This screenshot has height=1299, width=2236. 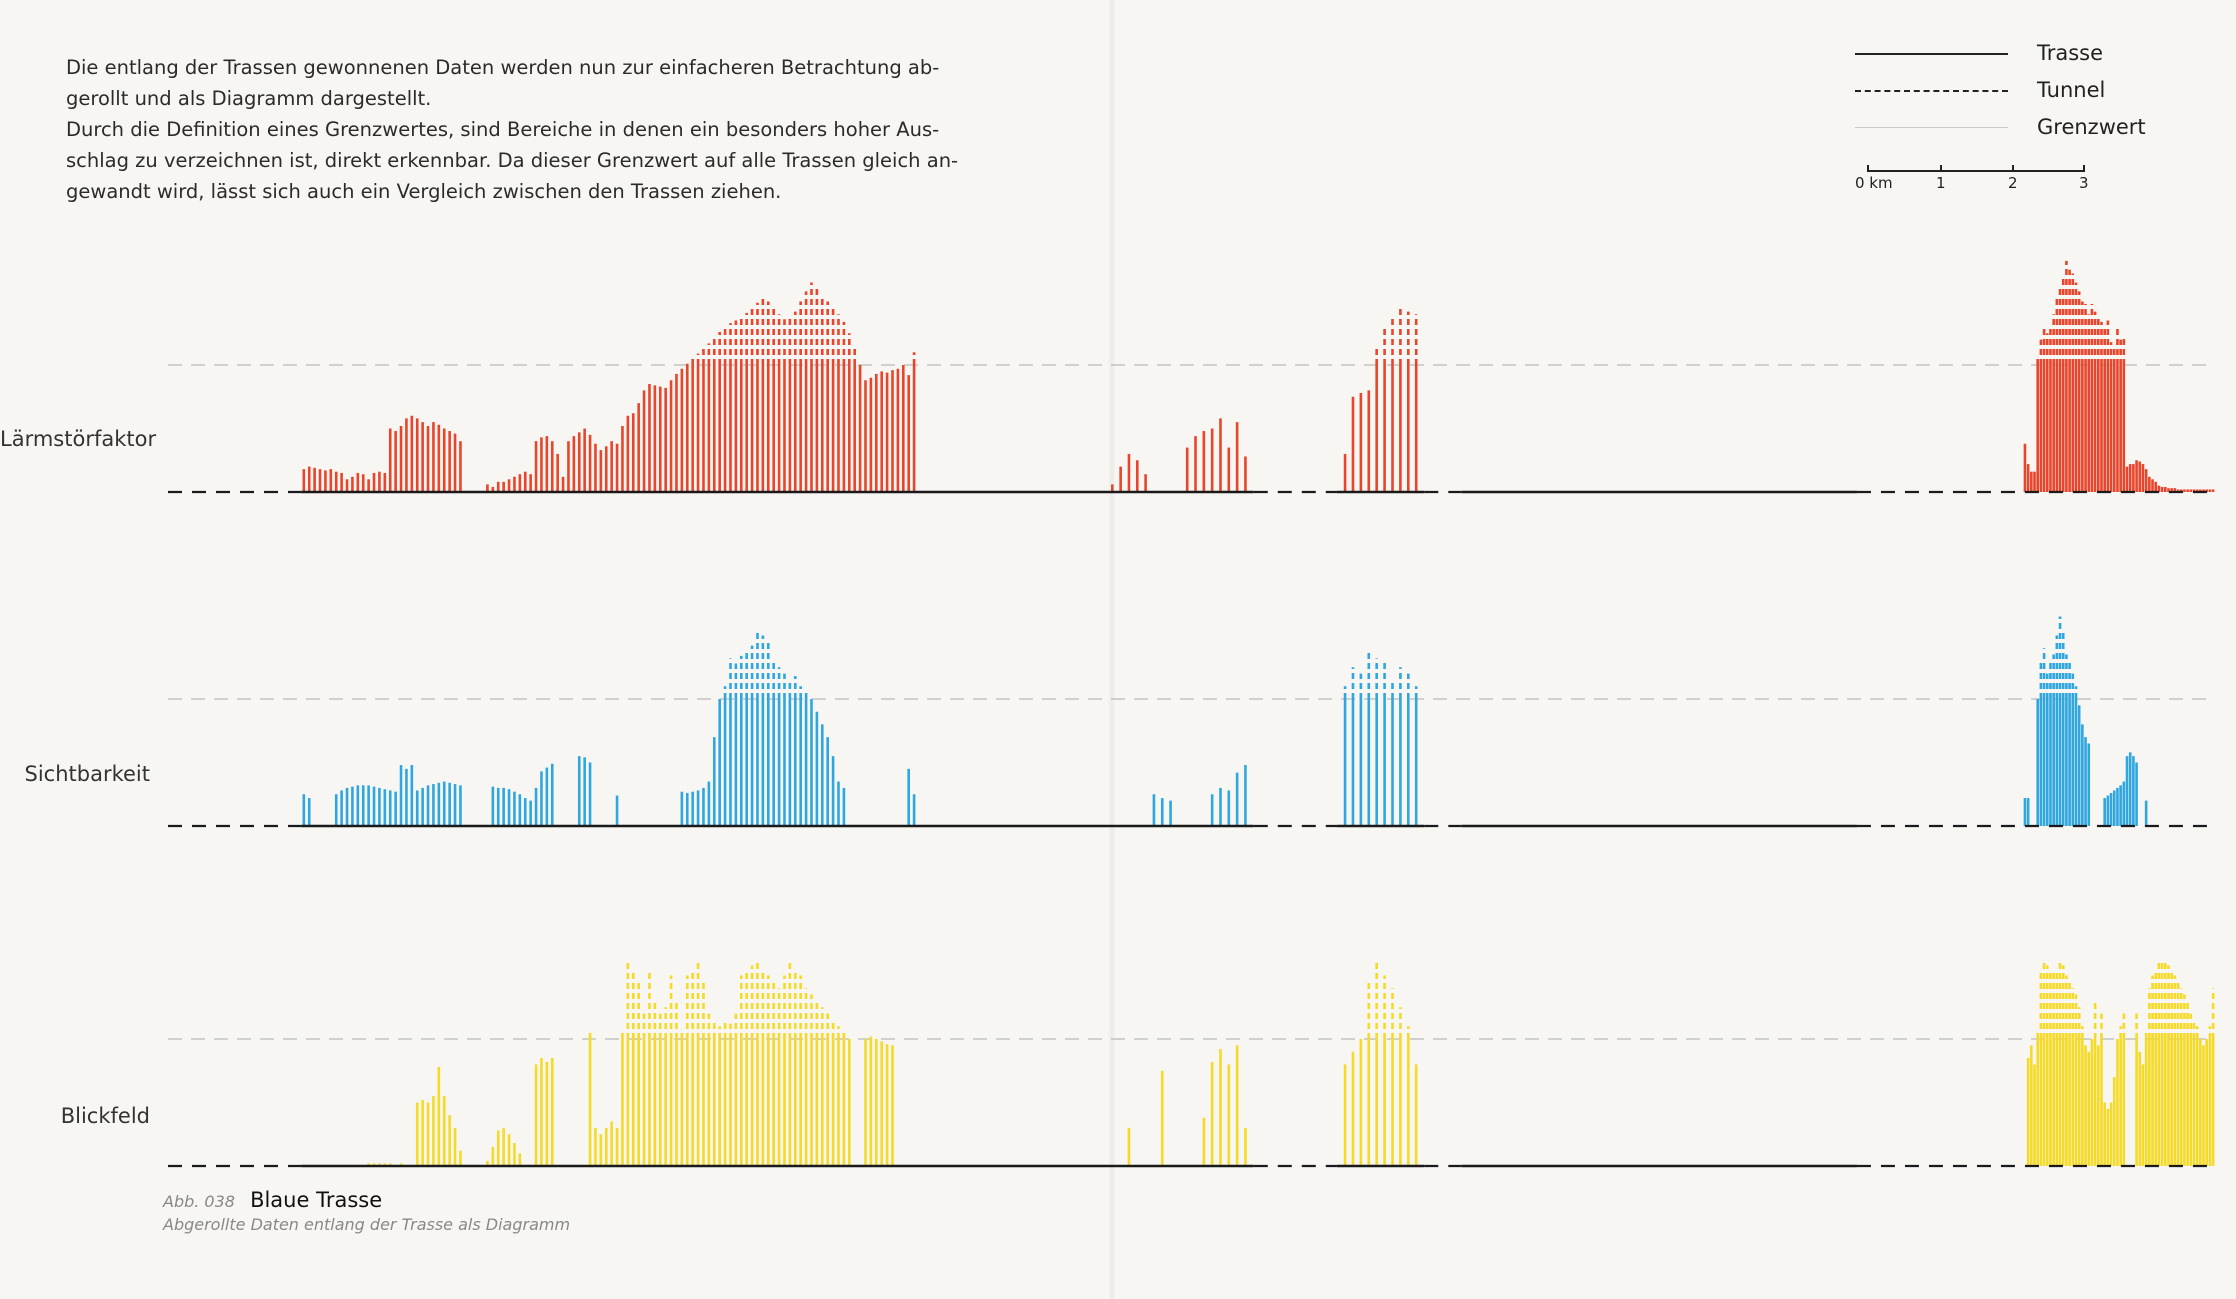 I want to click on legend-item-grenzwert: Grenzwert, so click(x=2025, y=127).